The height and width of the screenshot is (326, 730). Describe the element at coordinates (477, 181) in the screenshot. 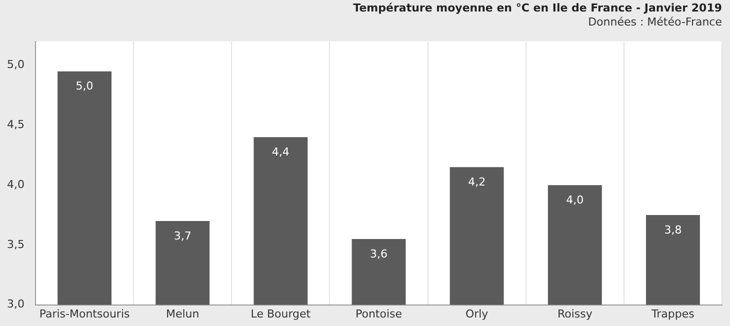

I see `data-label: 4,2` at that location.